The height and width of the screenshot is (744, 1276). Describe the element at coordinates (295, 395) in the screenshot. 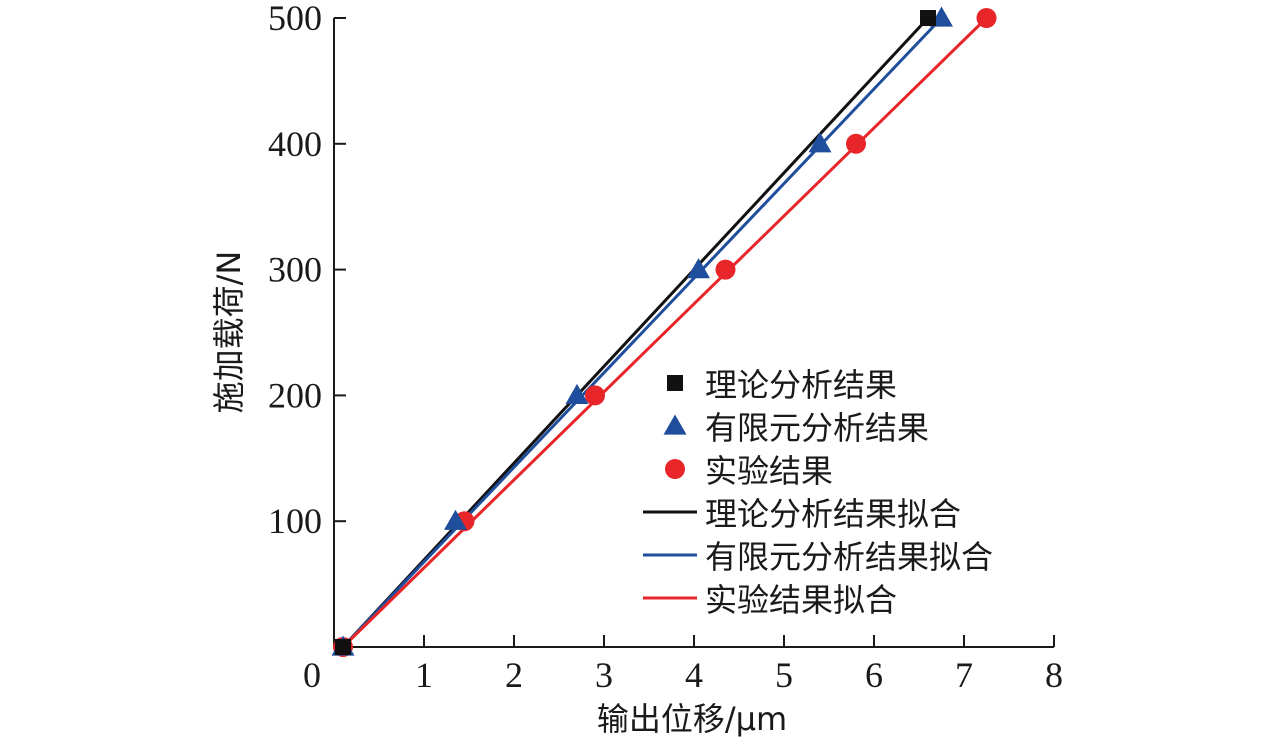

I see `y-tick-label: 200` at that location.